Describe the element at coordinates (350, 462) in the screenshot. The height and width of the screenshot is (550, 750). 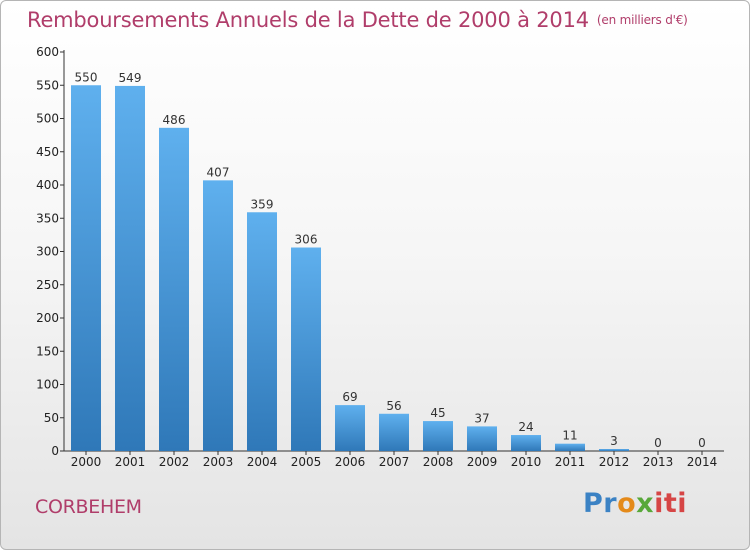
I see `x-tick-label: 2006` at that location.